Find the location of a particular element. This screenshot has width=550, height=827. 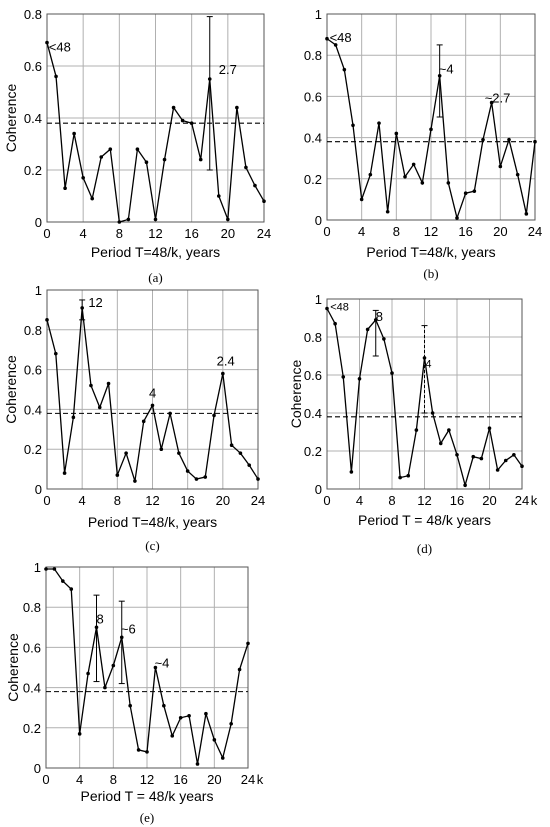

chart-c-annotation: 4 is located at coordinates (152, 392).